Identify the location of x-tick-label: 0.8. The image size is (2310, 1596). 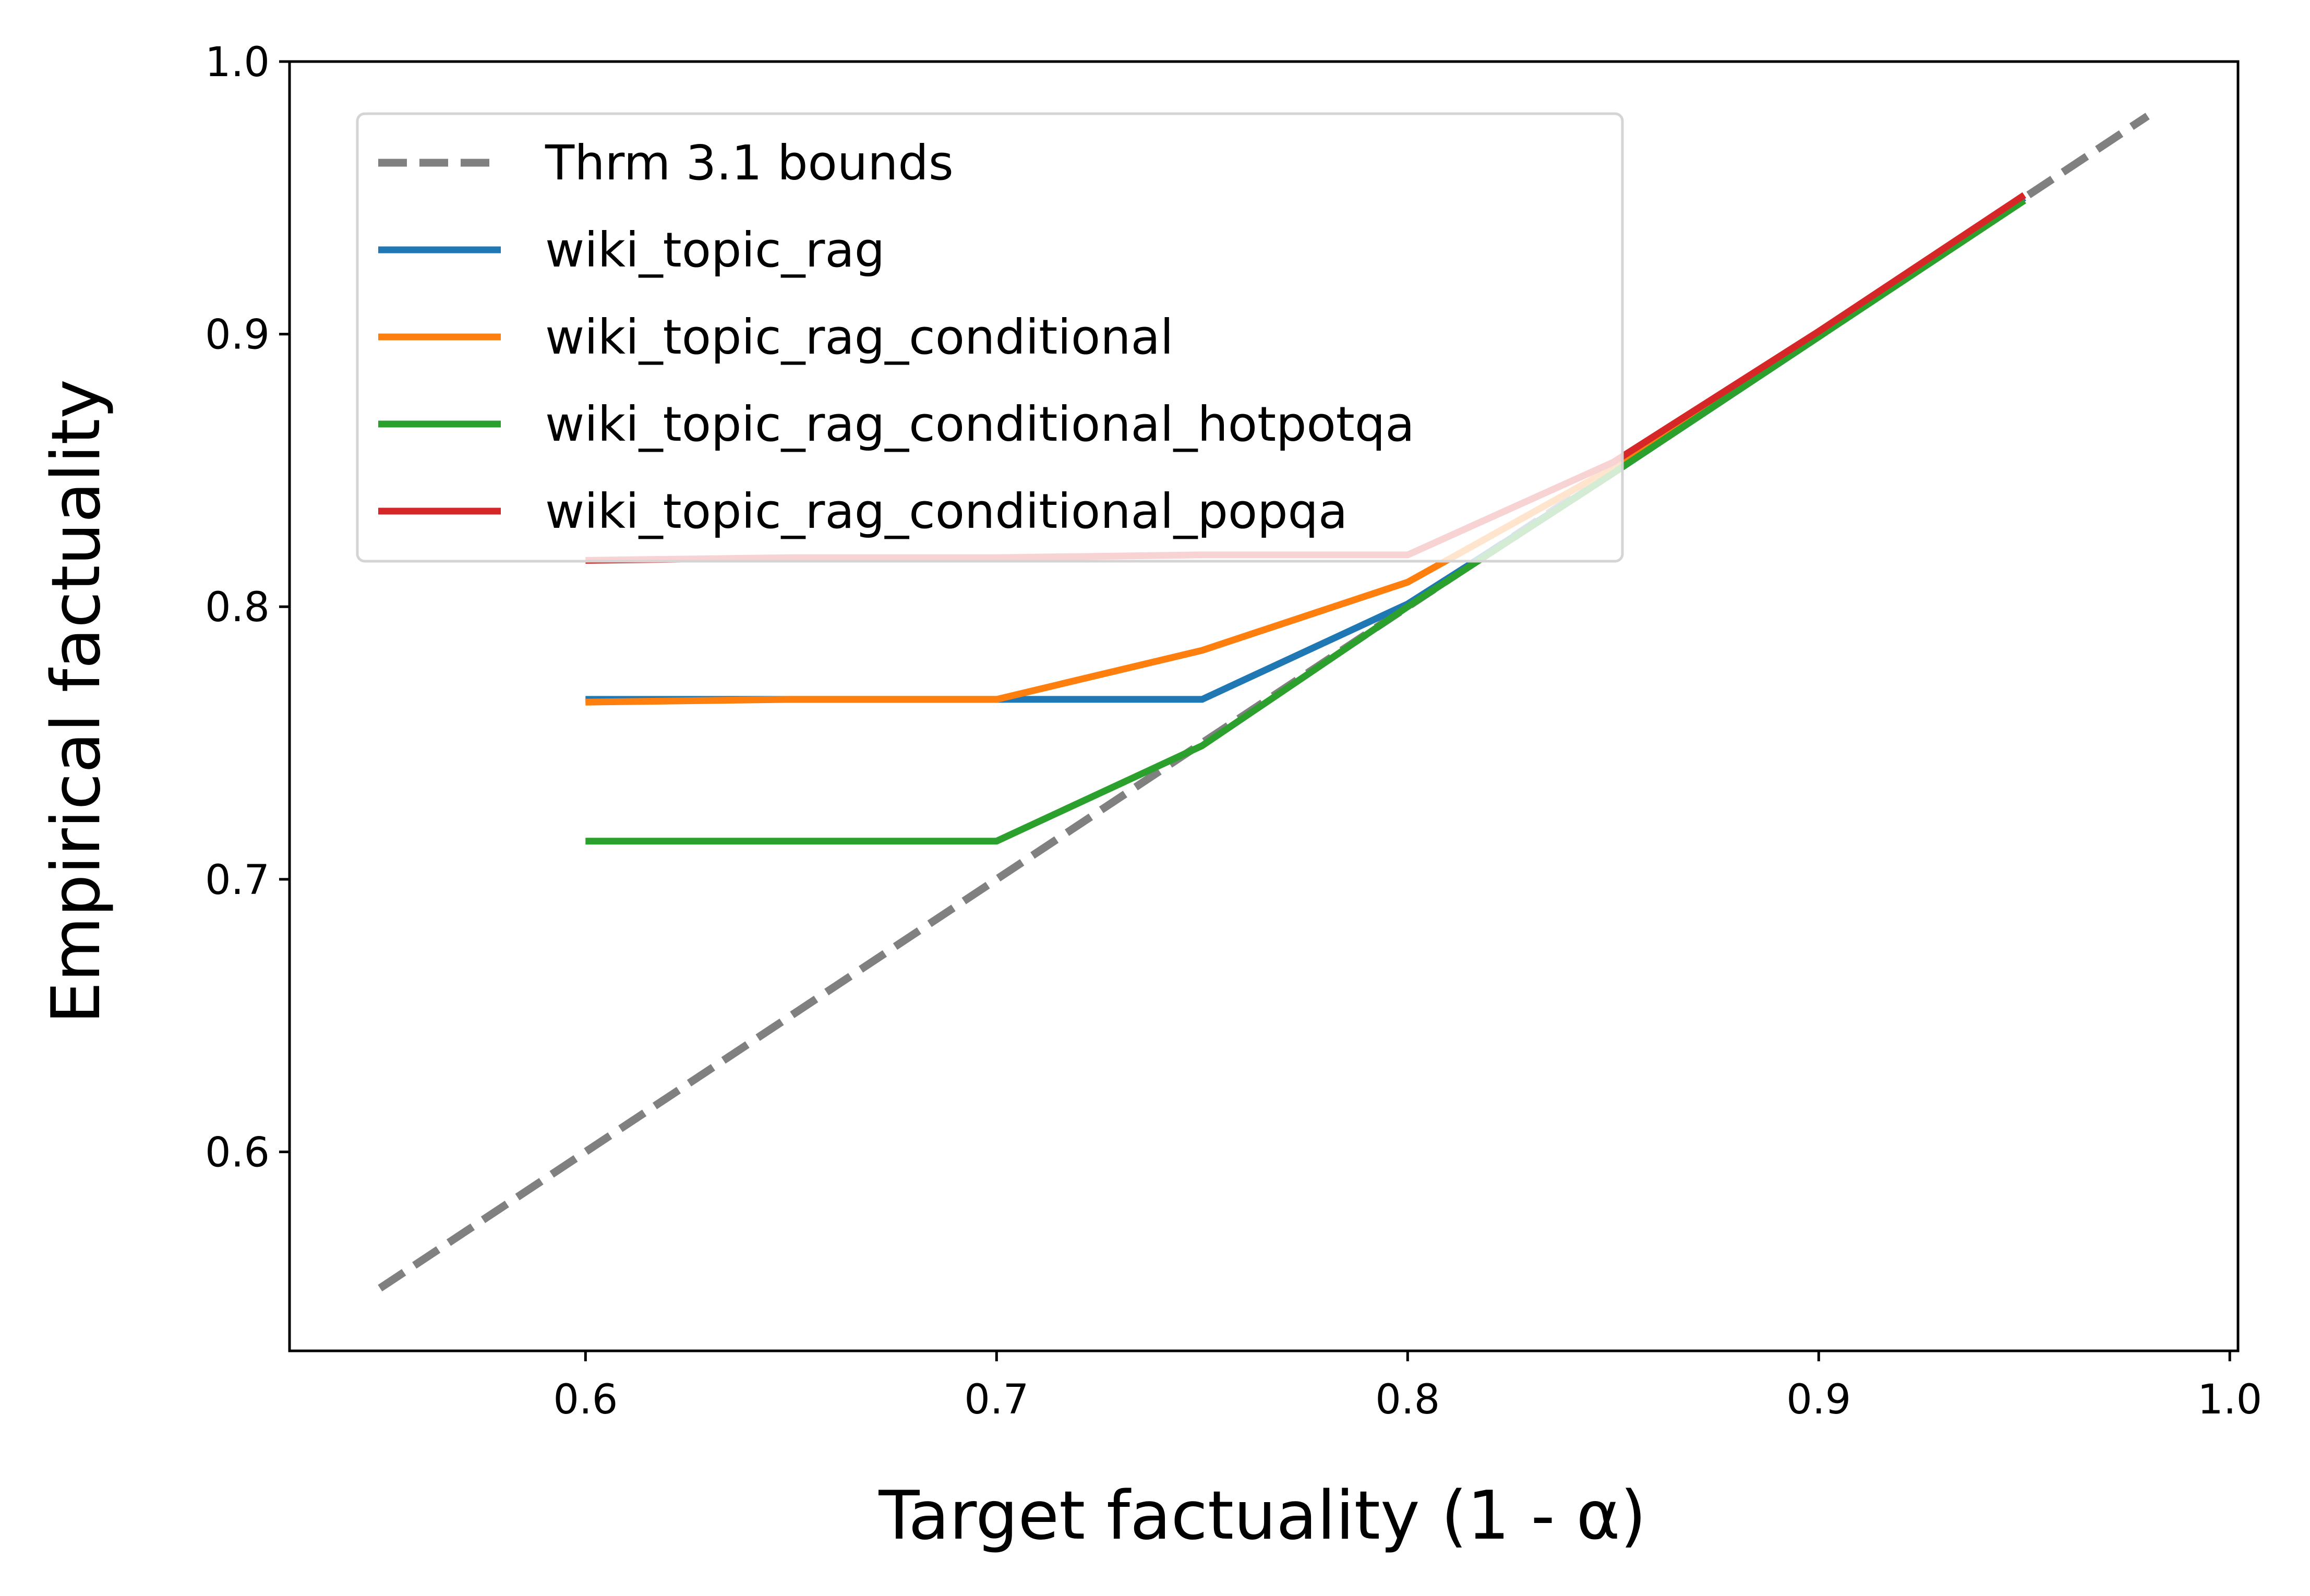
(1408, 1399).